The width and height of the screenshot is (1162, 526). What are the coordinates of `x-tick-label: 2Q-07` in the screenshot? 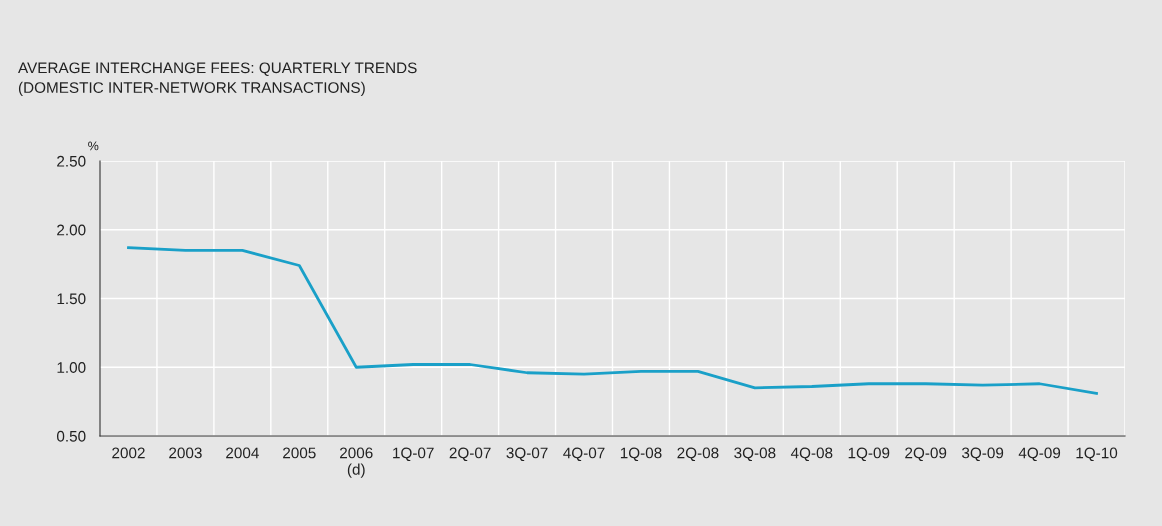 It's located at (470, 454).